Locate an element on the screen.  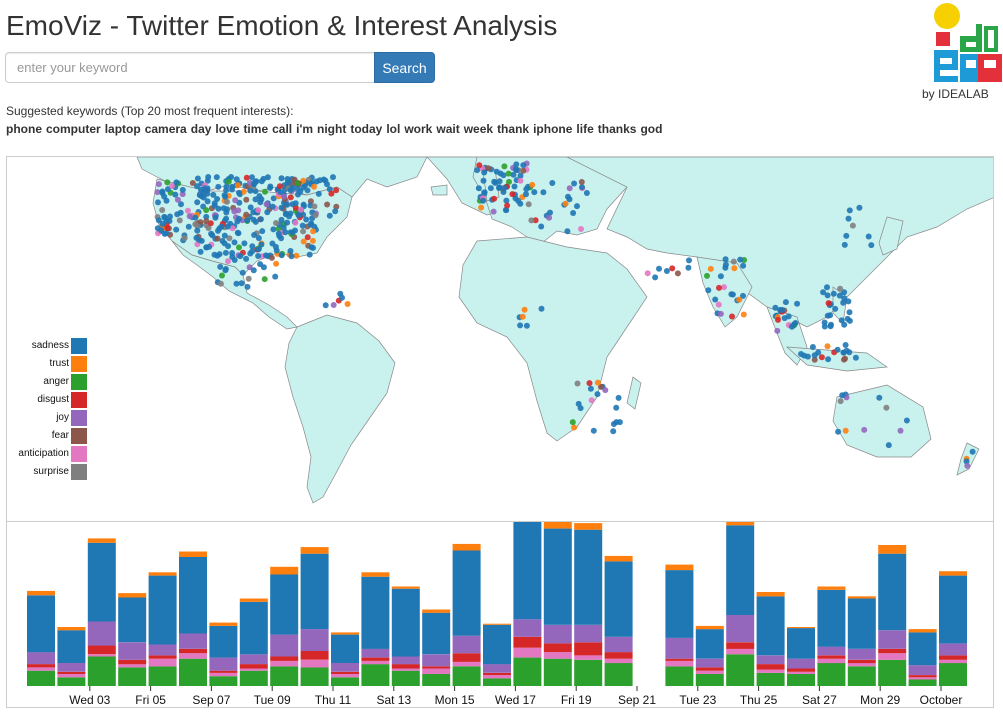
suggested-keyword: thank is located at coordinates (513, 129).